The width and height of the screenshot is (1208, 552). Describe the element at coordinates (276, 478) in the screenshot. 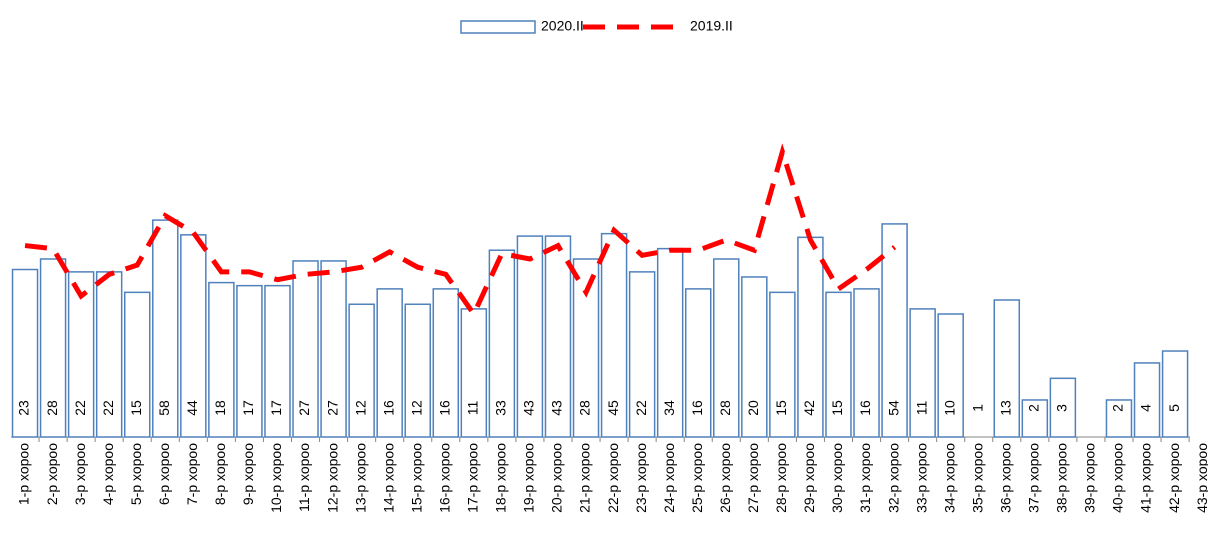

I see `x-tick-label: 10-р хороо` at that location.